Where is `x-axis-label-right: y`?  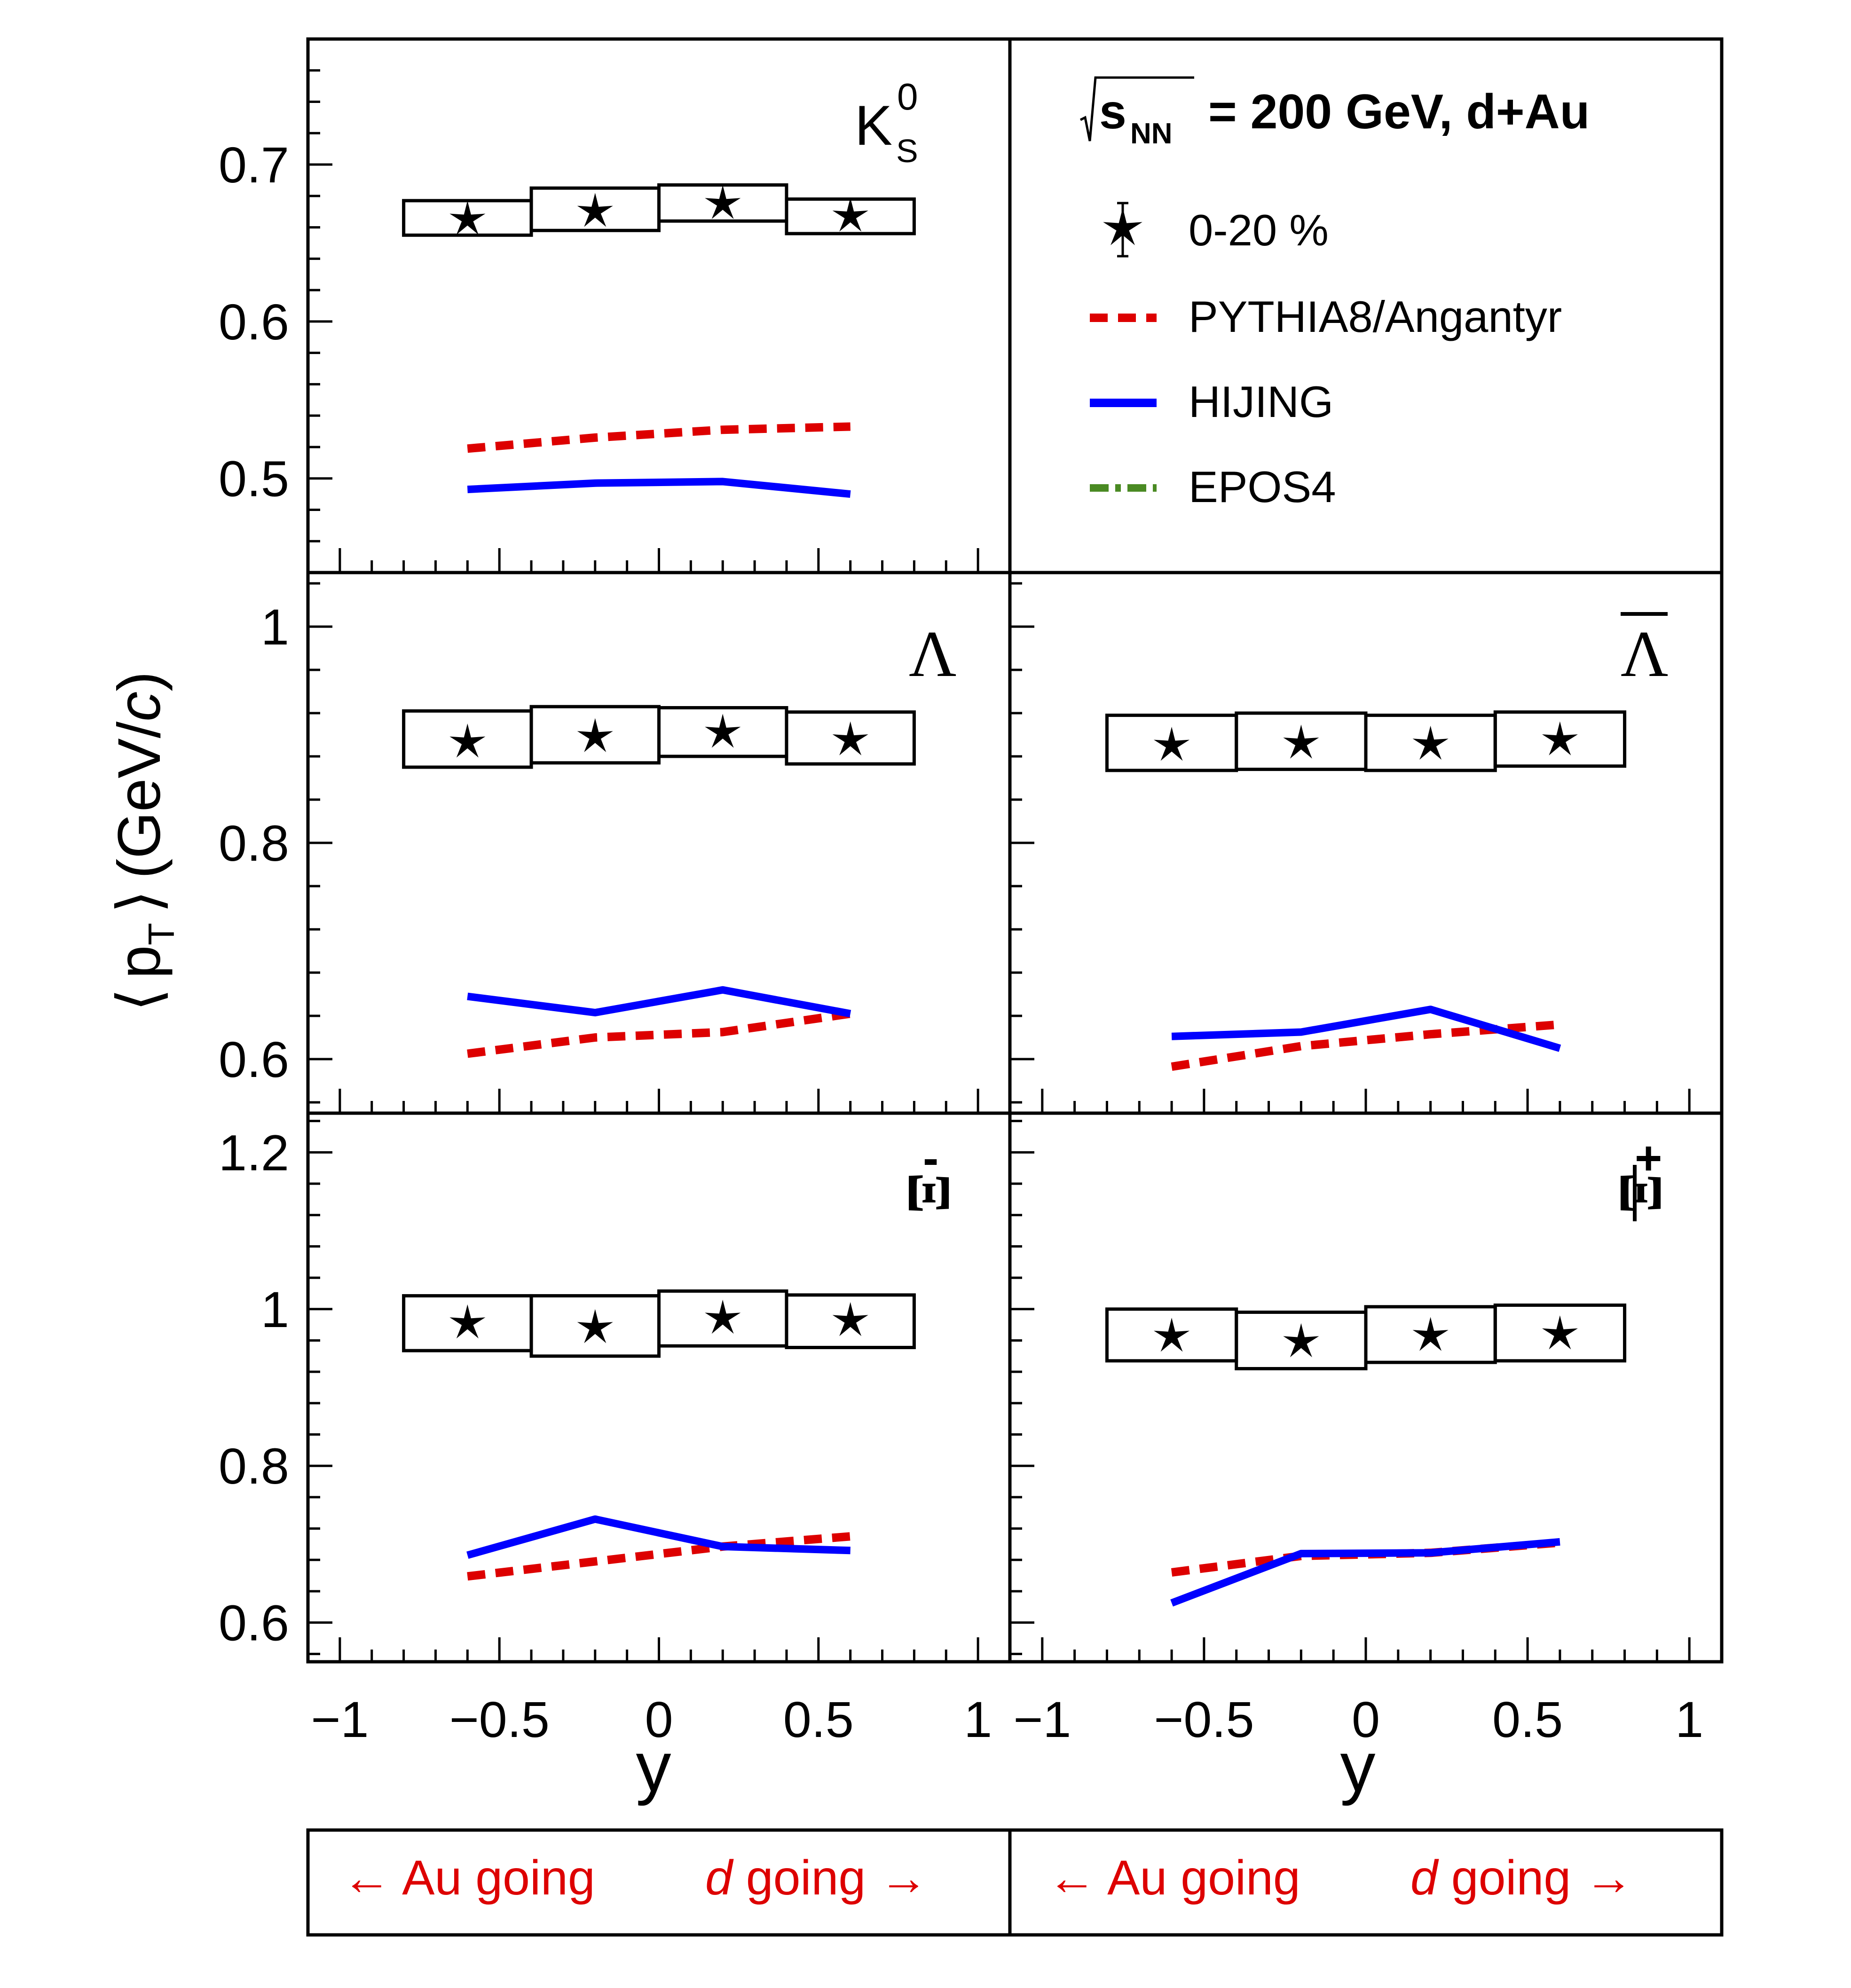
x-axis-label-right: y is located at coordinates (1358, 1766).